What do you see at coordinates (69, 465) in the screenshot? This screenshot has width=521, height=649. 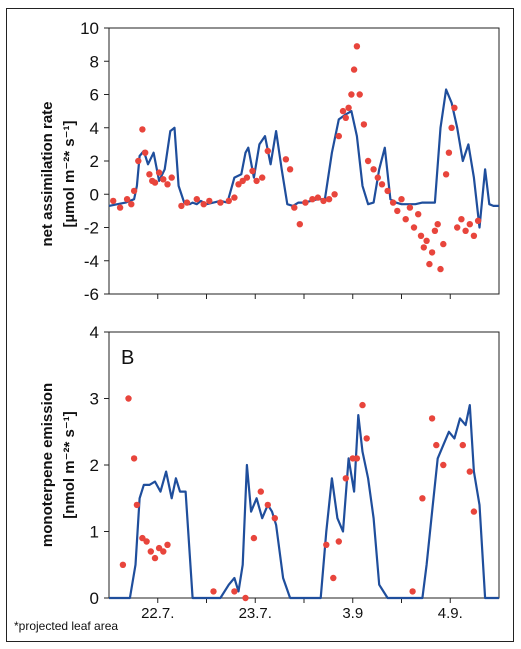 I see `panel-b-ylabel-unit: [nmol m⁻²* s⁻¹]` at bounding box center [69, 465].